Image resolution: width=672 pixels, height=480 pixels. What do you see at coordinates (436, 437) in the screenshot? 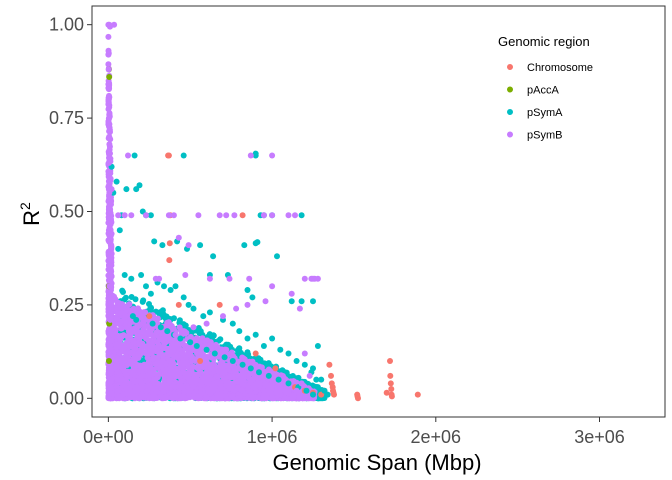
I see `x-tick-label: 2e+06` at bounding box center [436, 437].